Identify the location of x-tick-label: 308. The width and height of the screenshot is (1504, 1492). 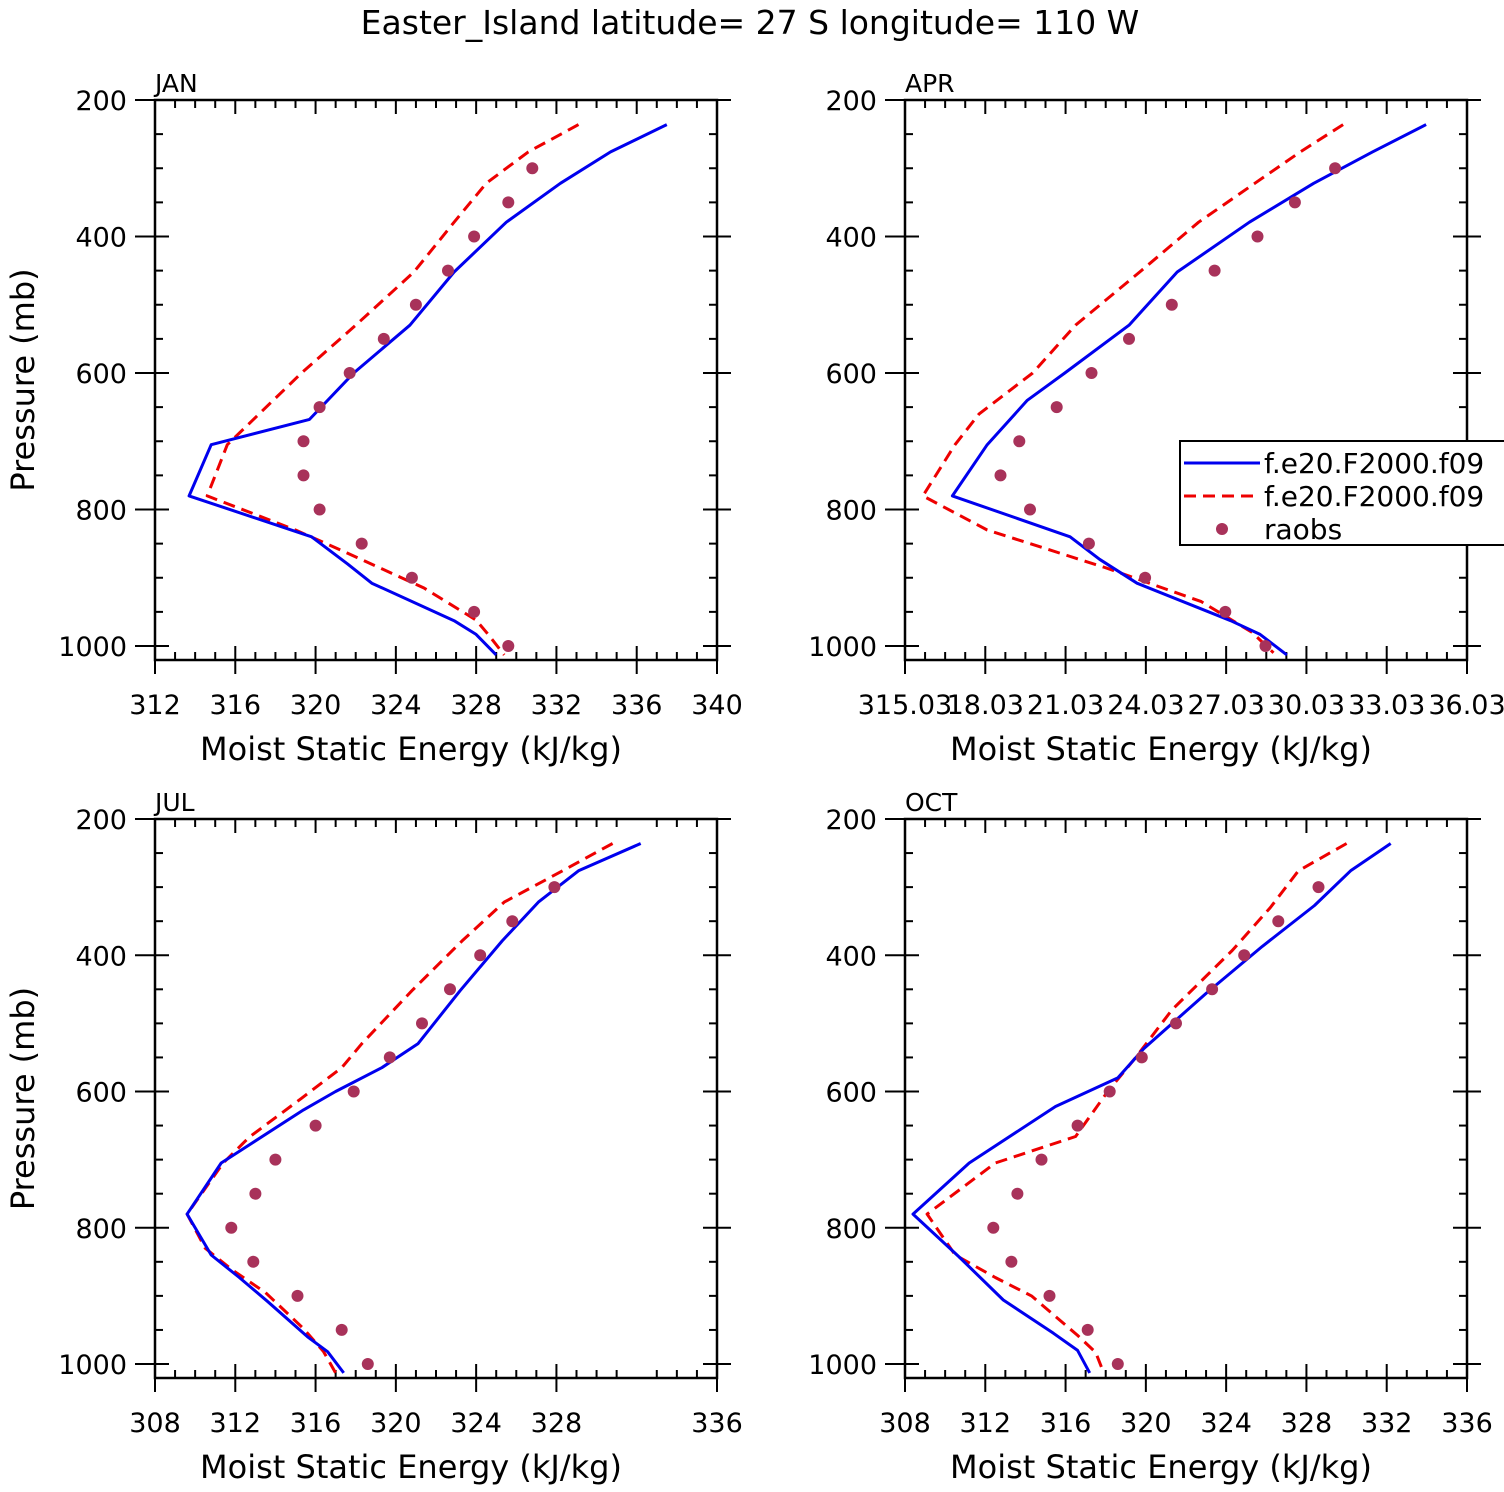
(155, 1423).